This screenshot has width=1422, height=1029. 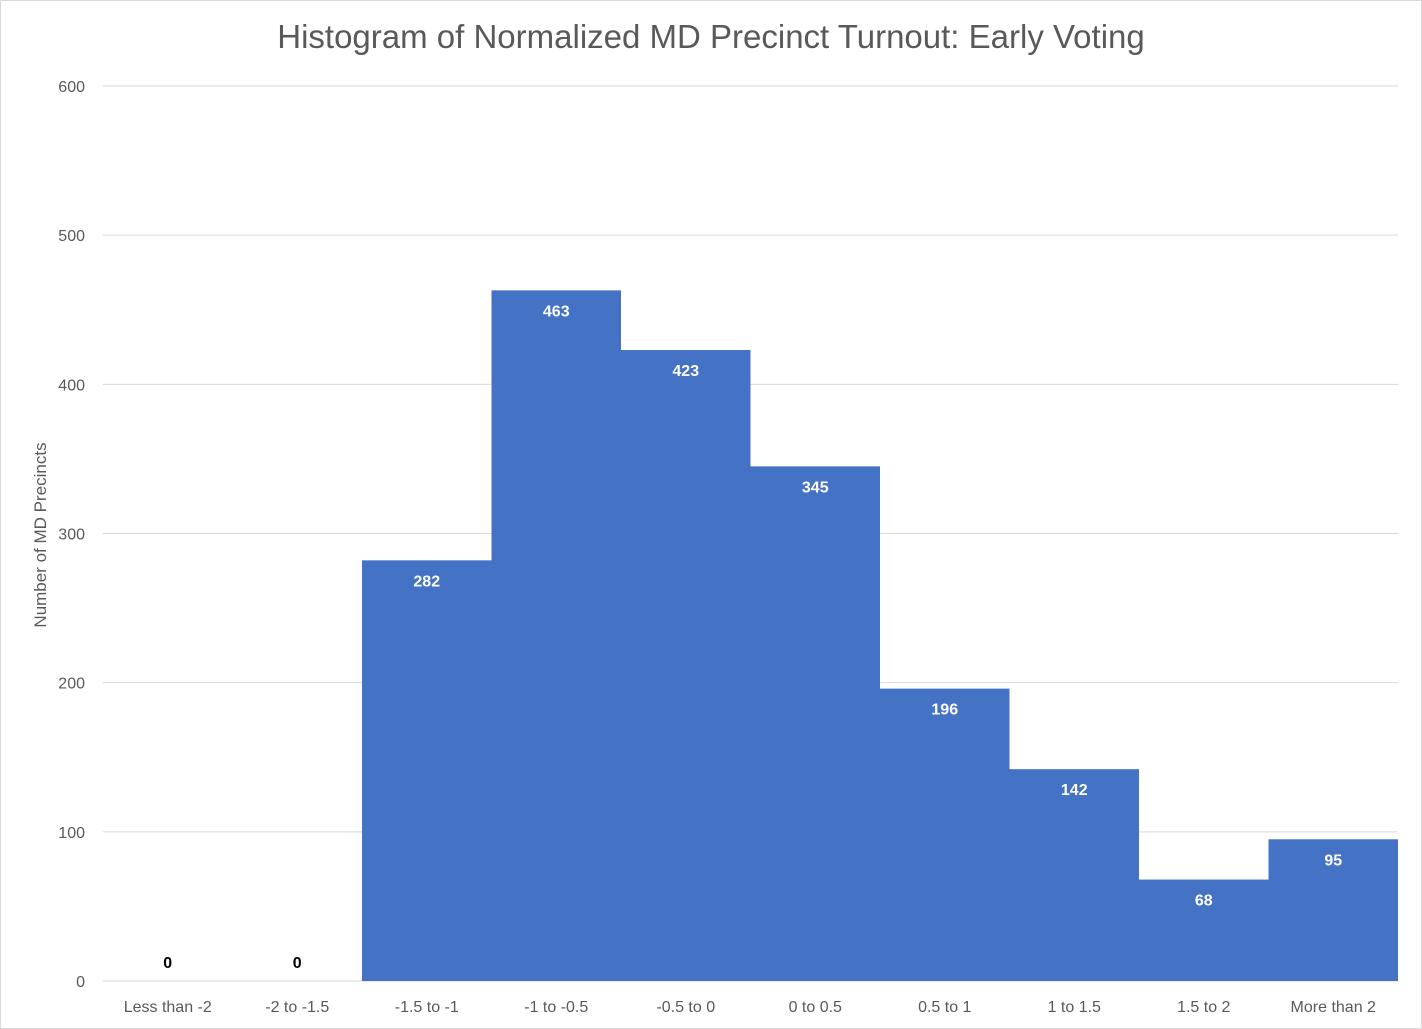 What do you see at coordinates (80, 982) in the screenshot?
I see `y-tick-label: 0` at bounding box center [80, 982].